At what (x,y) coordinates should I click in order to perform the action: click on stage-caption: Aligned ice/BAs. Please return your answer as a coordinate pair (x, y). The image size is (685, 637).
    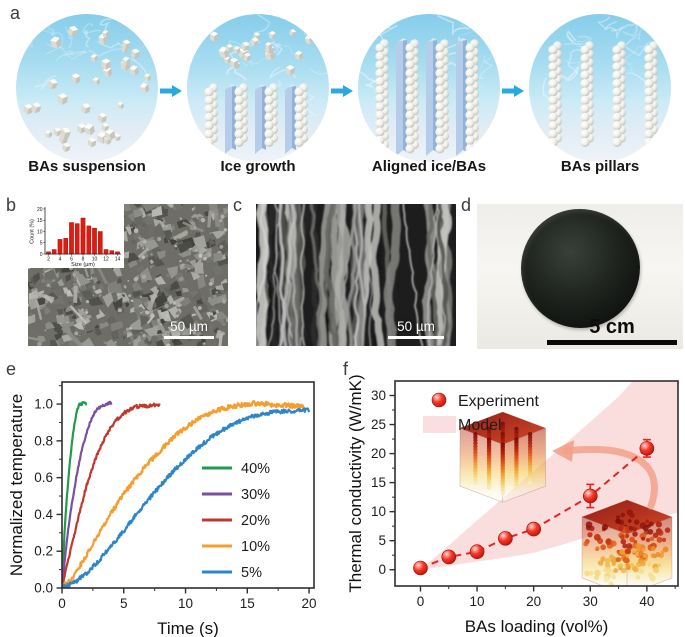
    Looking at the image, I should click on (429, 166).